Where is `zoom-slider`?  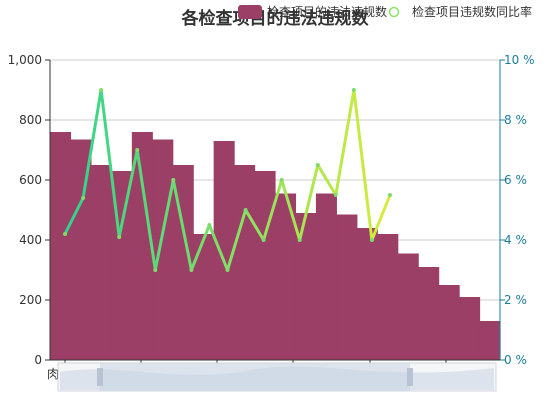 zoom-slider is located at coordinates (277, 377).